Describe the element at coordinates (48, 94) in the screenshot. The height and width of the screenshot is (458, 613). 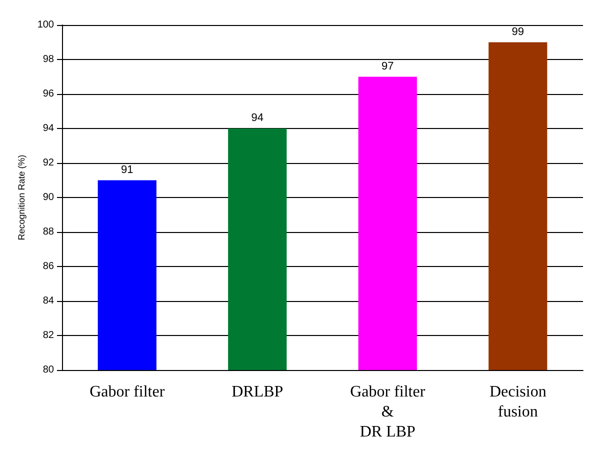
I see `y-tick-label: 96` at that location.